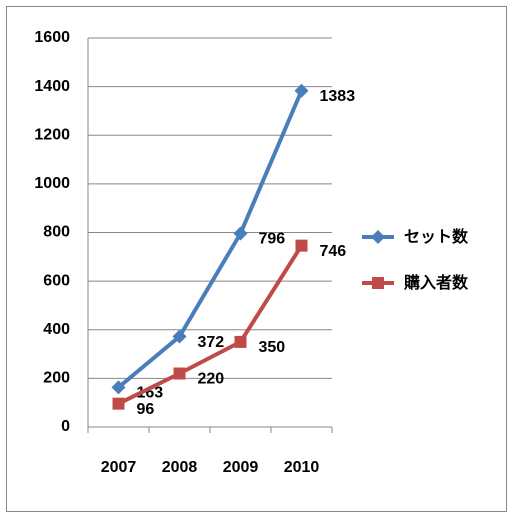 This screenshot has width=514, height=525. I want to click on y-tick-label: 0, so click(65, 426).